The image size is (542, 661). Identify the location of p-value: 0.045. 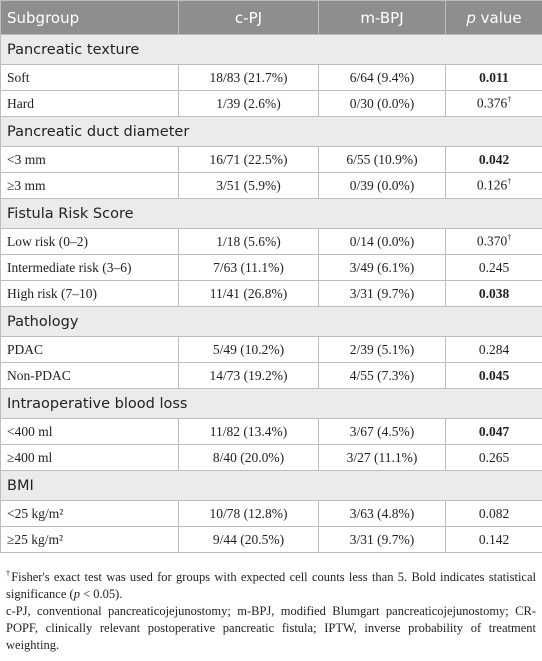
(494, 375).